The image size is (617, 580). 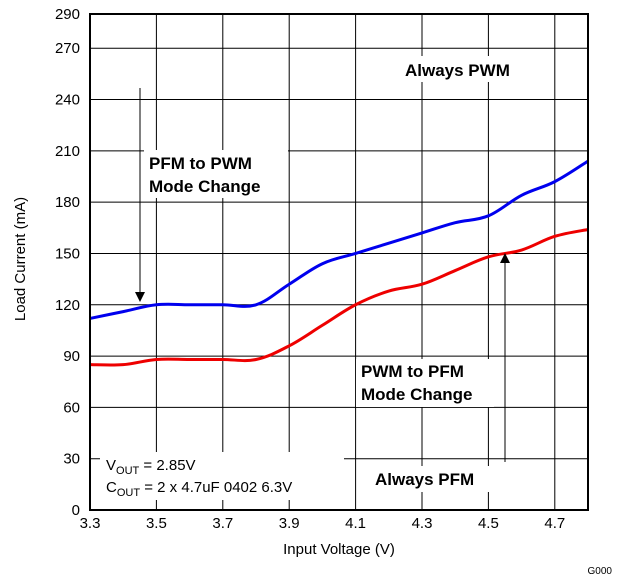 I want to click on pfm-to-pwm-bg, so click(x=216, y=174).